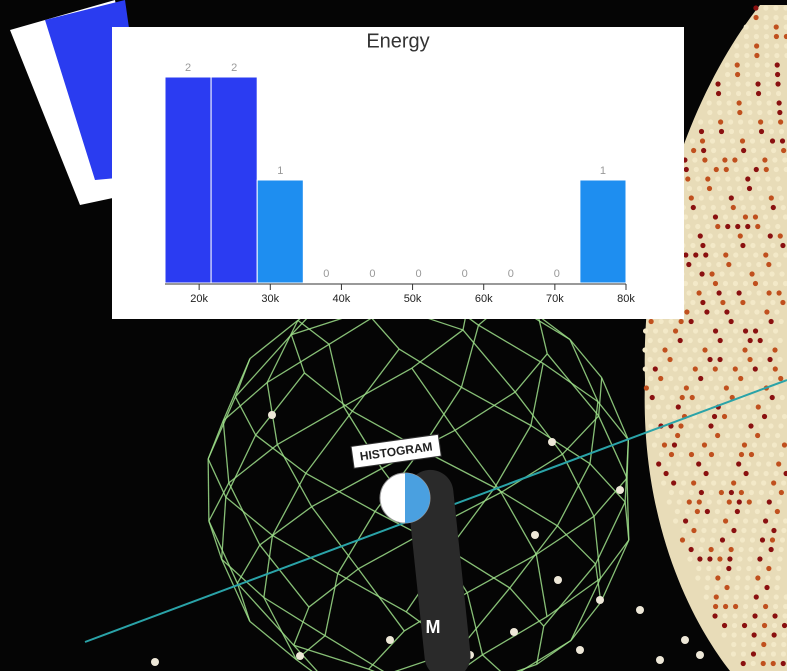 The image size is (787, 671). I want to click on bar, so click(188, 180).